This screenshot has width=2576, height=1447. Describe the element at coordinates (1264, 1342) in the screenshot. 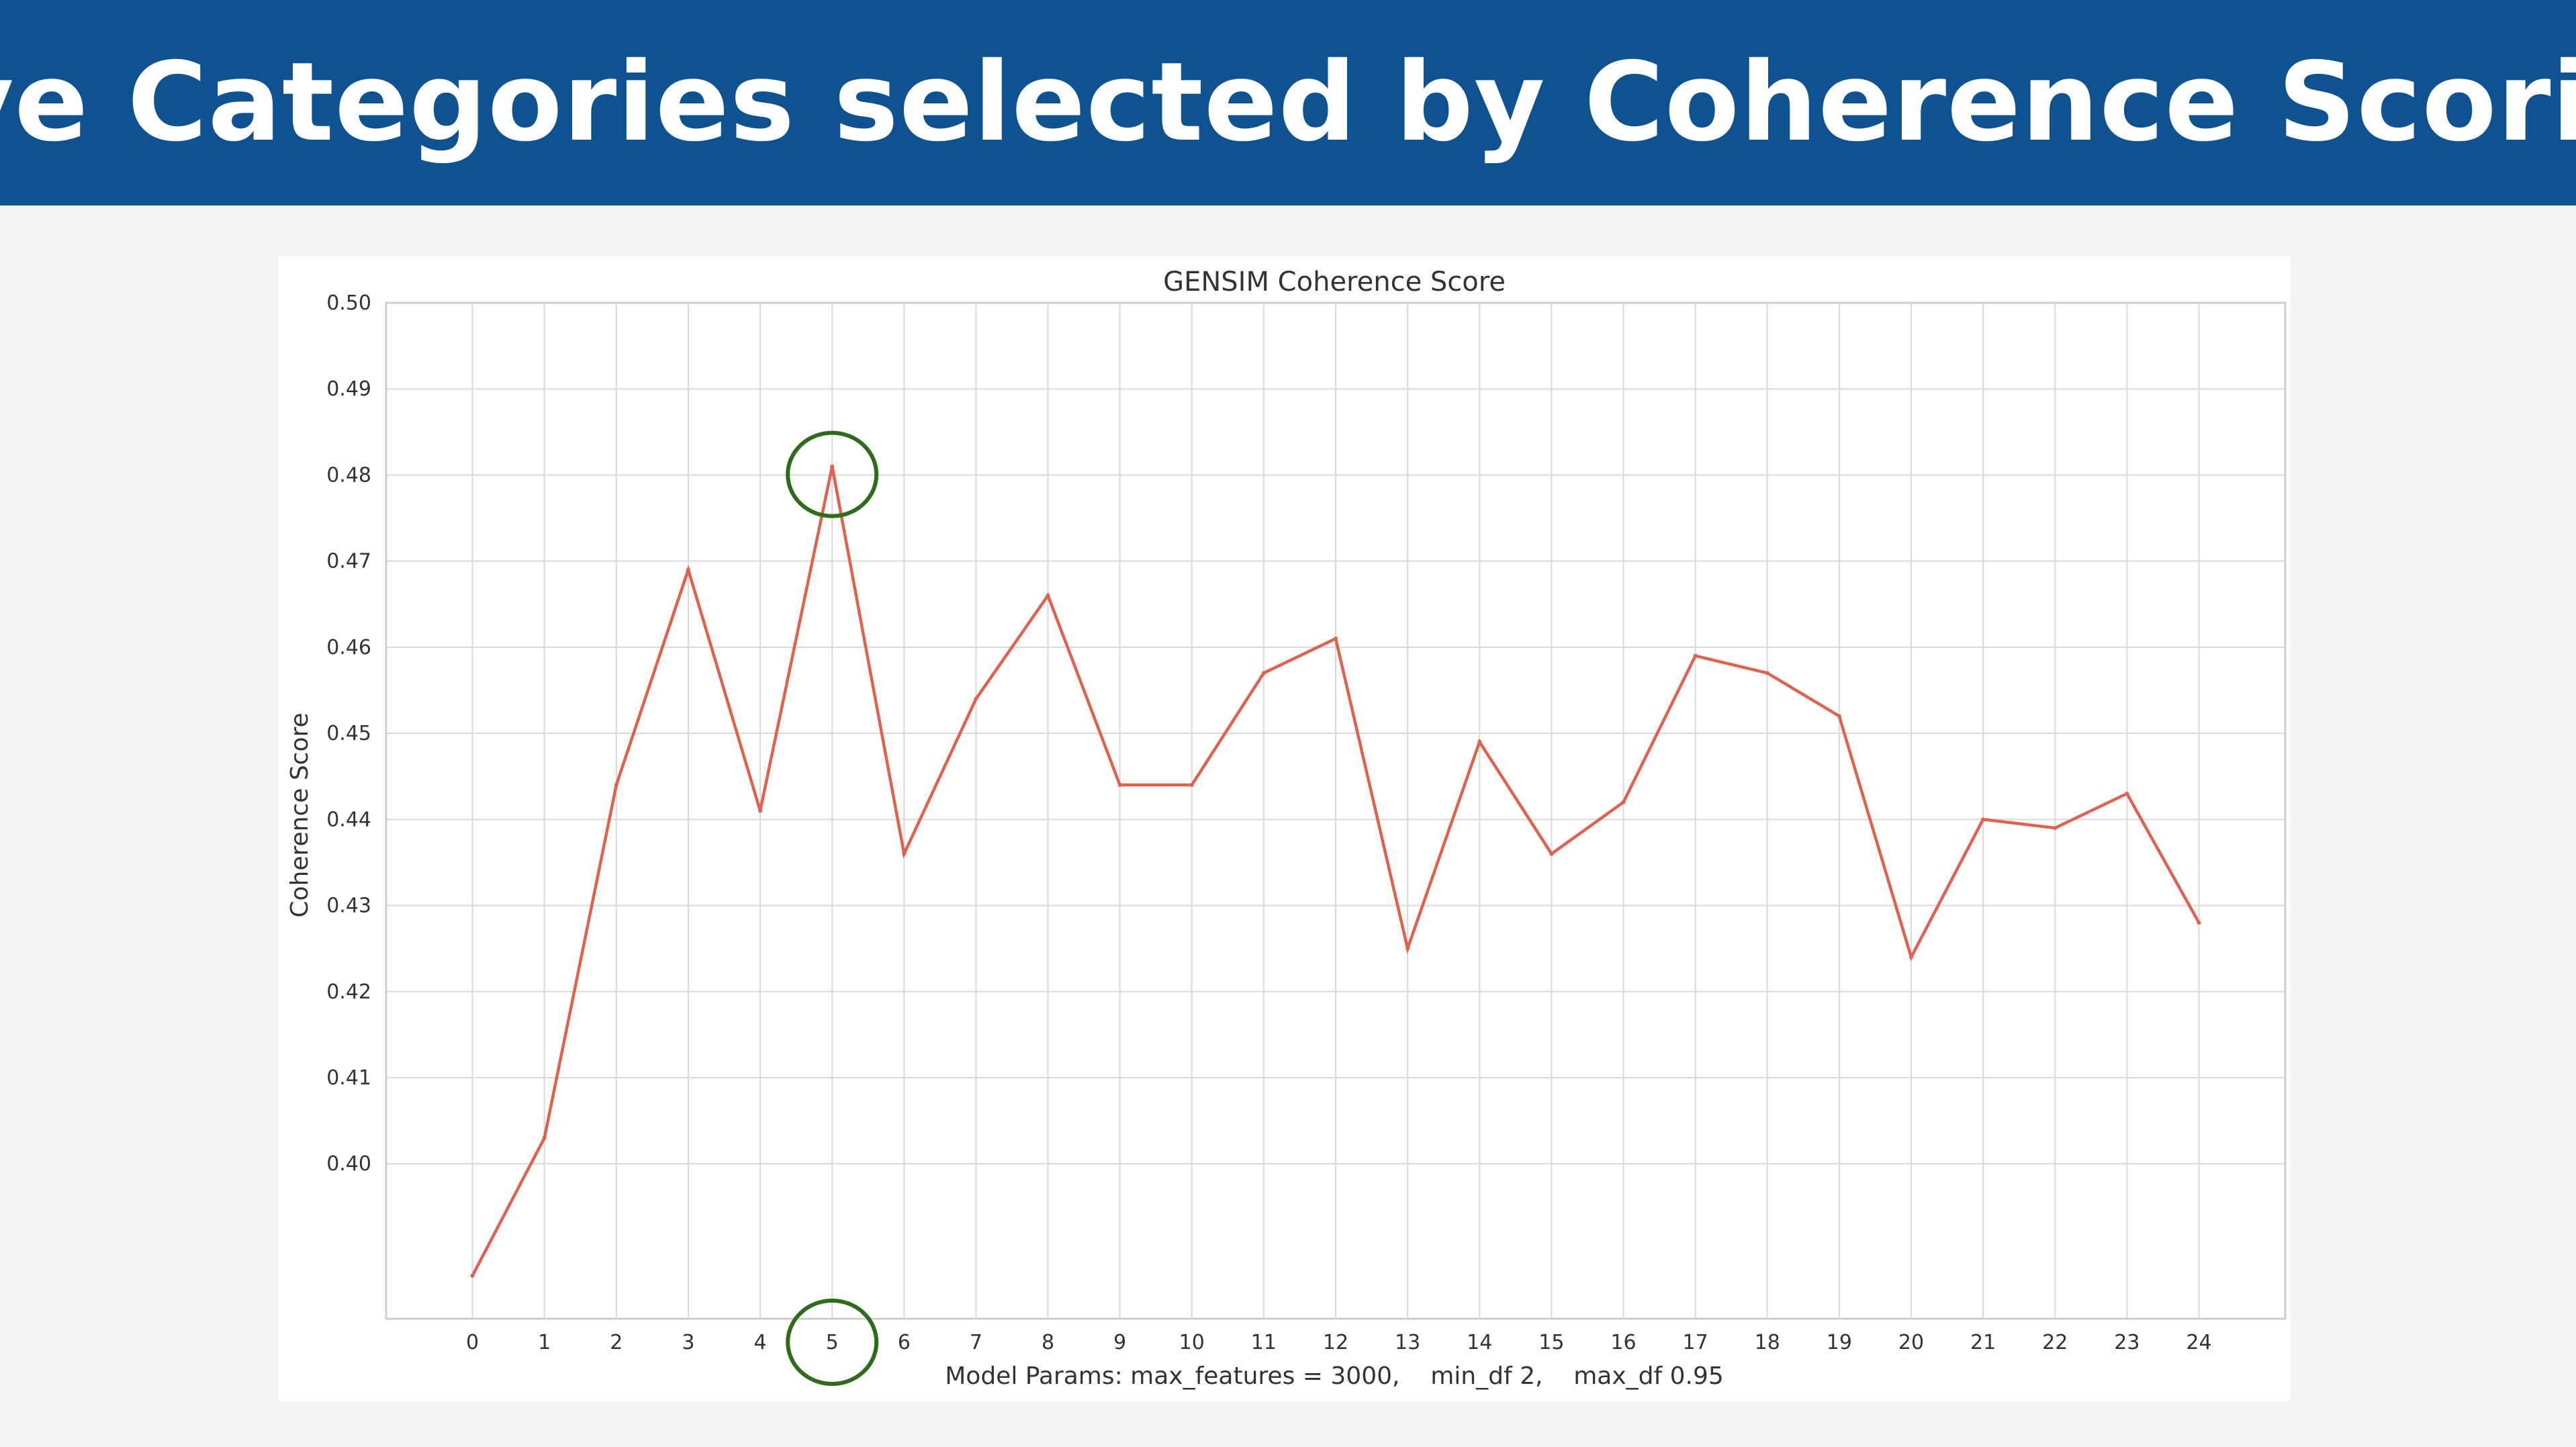

I see `x-tick-label: 11` at that location.